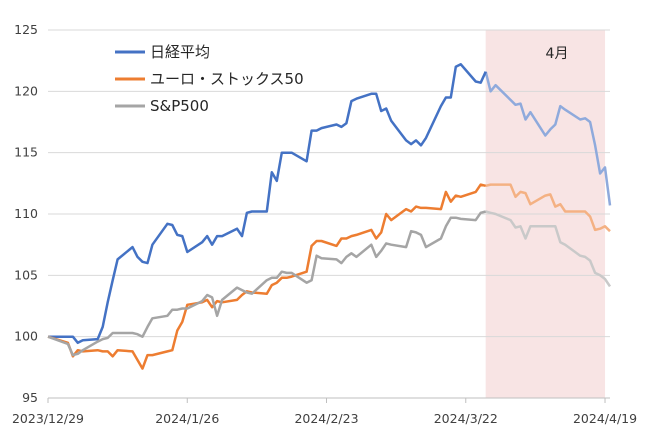 This screenshot has width=652, height=436. Describe the element at coordinates (26, 90) in the screenshot. I see `y-tick-label: 120` at that location.